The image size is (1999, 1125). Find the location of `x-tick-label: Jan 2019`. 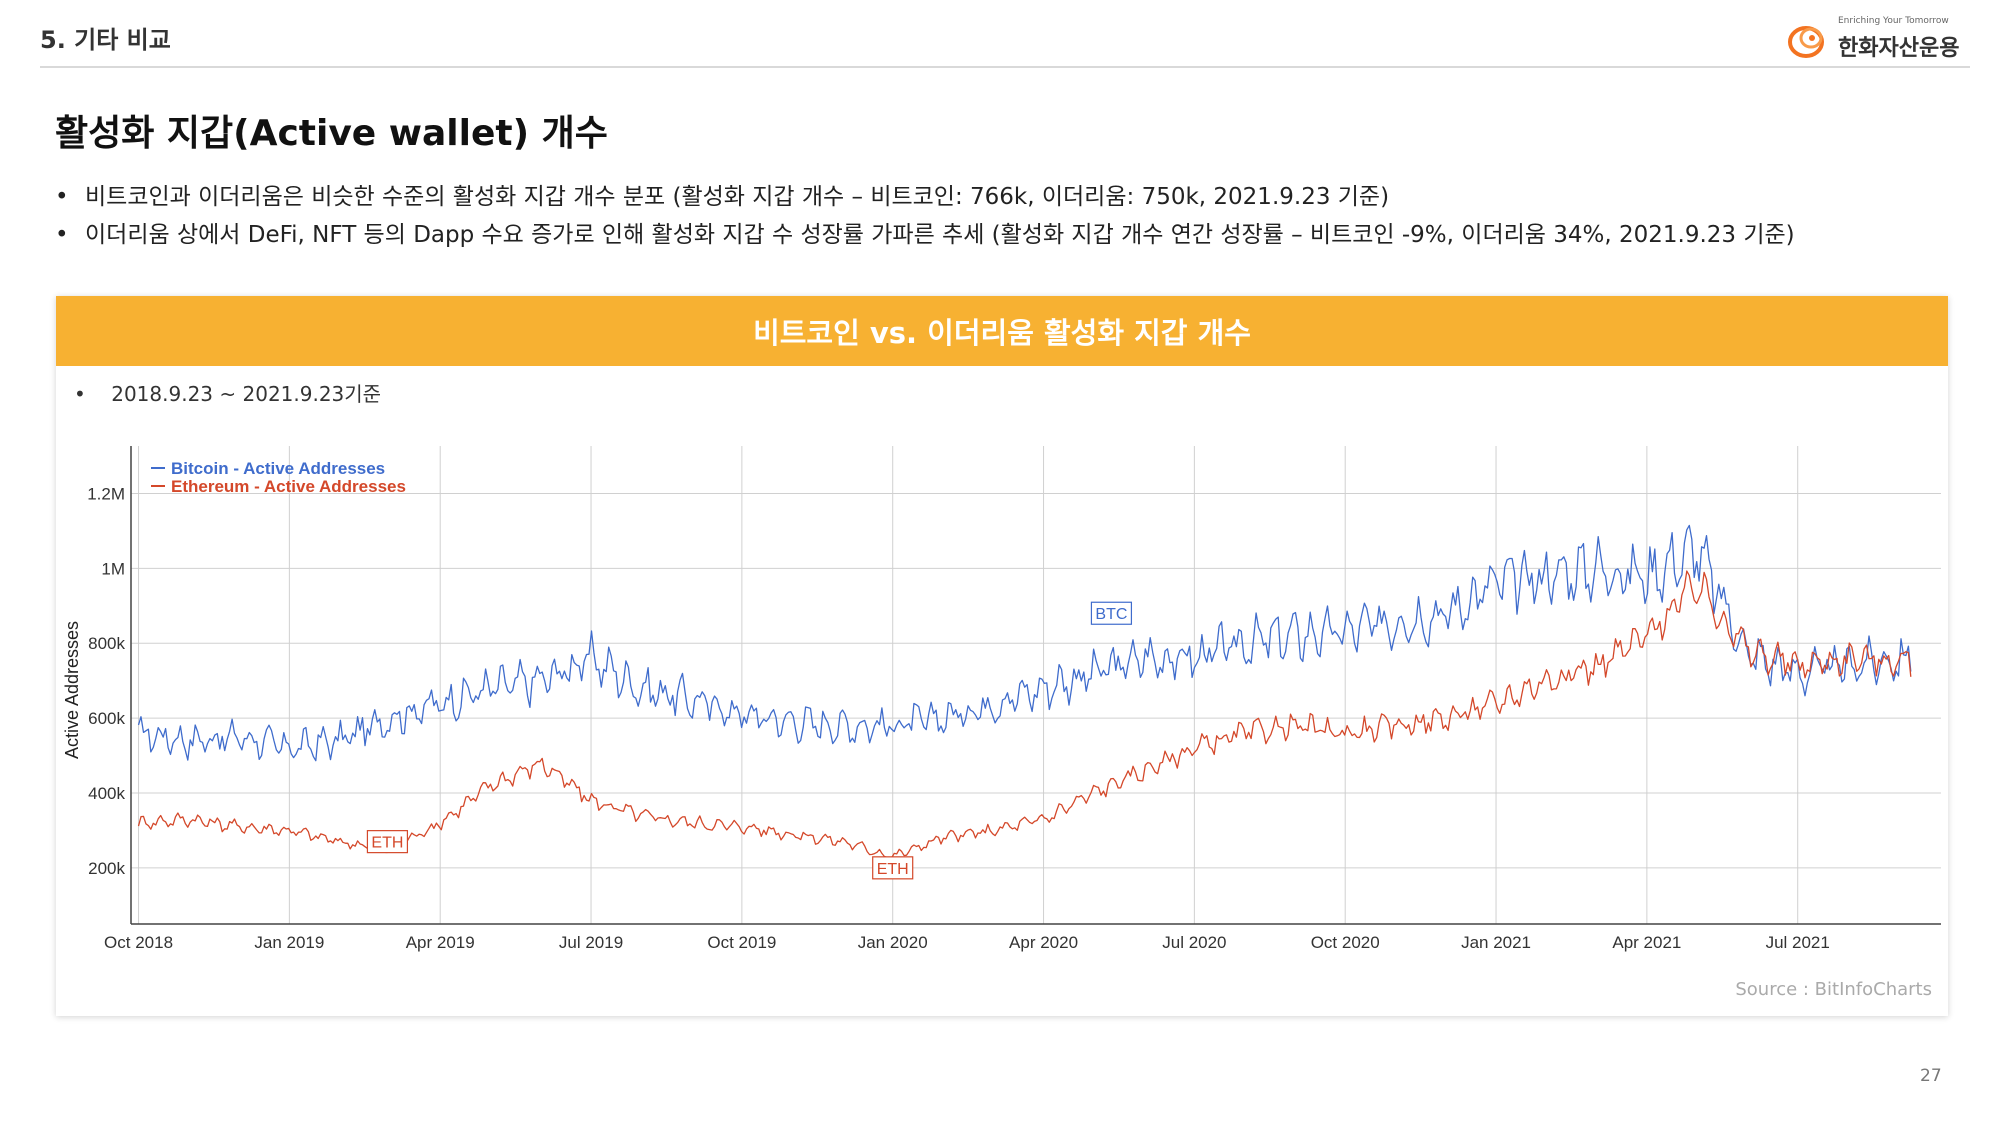

x-tick-label: Jan 2019 is located at coordinates (289, 942).